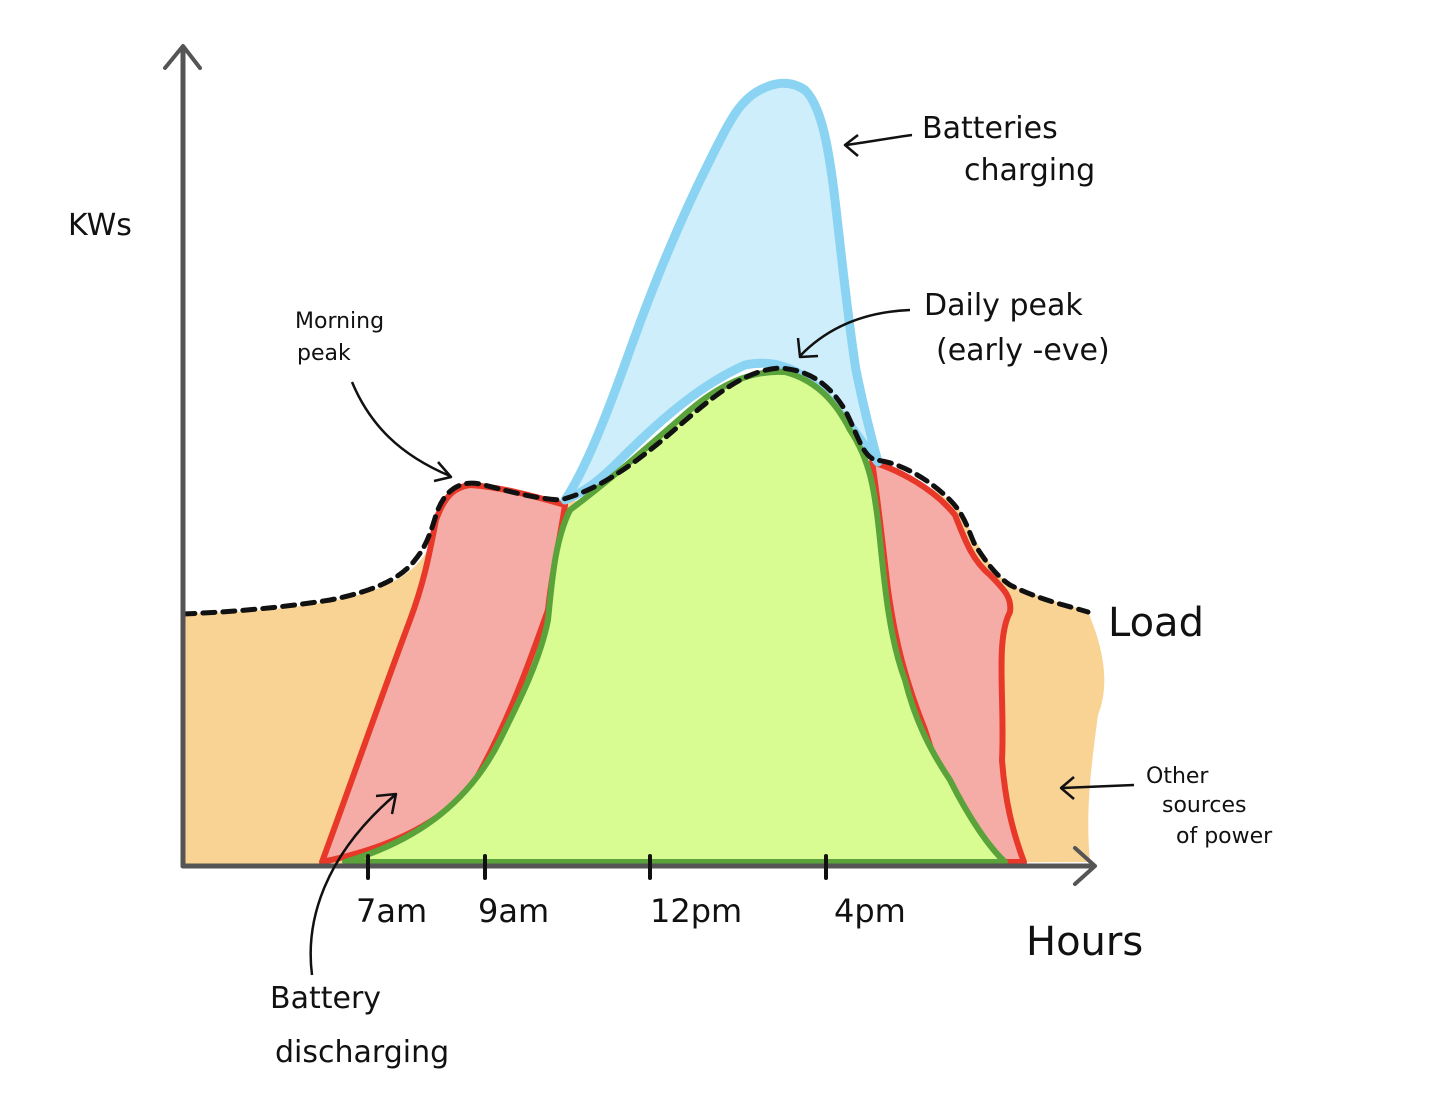 Image resolution: width=1456 pixels, height=1101 pixels. I want to click on x-axis-label: Hours, so click(1084, 942).